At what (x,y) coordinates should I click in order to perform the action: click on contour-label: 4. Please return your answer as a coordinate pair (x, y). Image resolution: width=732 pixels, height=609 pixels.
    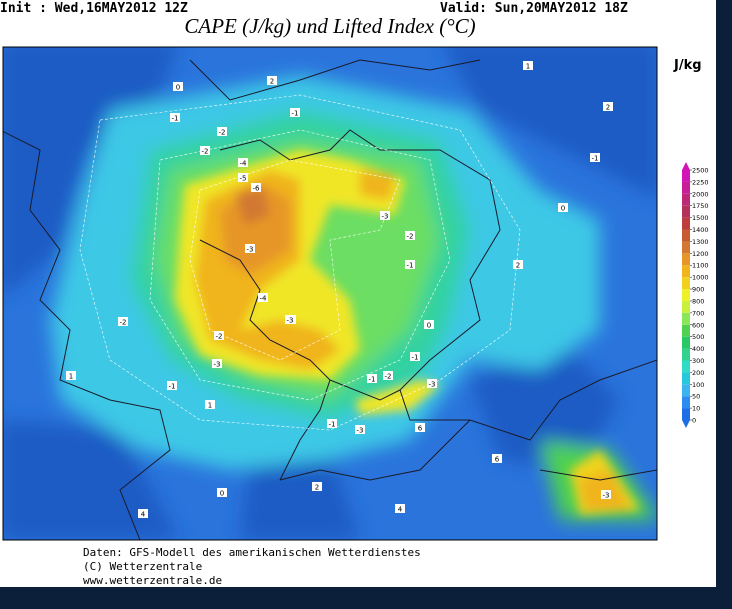
    Looking at the image, I should click on (143, 515).